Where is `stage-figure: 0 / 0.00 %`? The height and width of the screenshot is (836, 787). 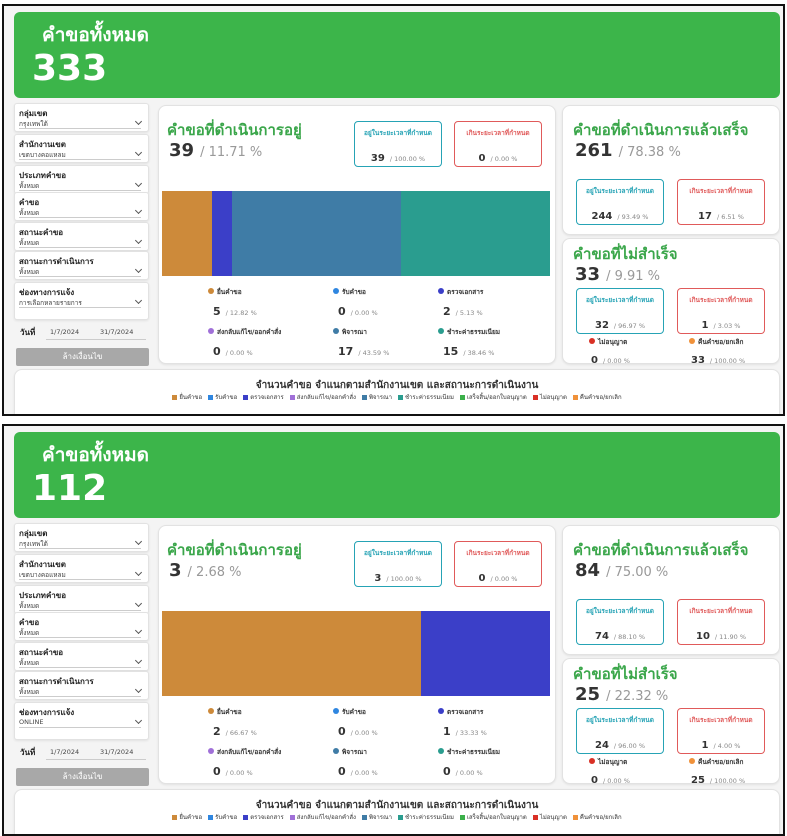 stage-figure: 0 / 0.00 % is located at coordinates (463, 769).